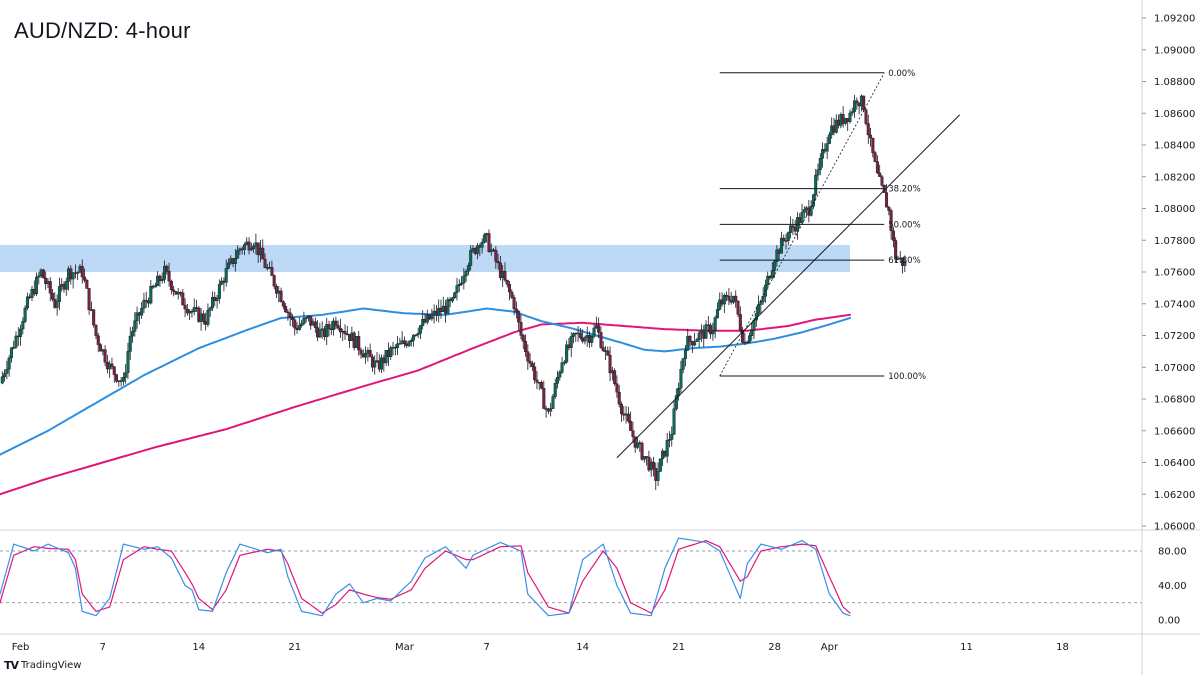 This screenshot has height=675, width=1200. I want to click on stochastic-layer, so click(571, 577).